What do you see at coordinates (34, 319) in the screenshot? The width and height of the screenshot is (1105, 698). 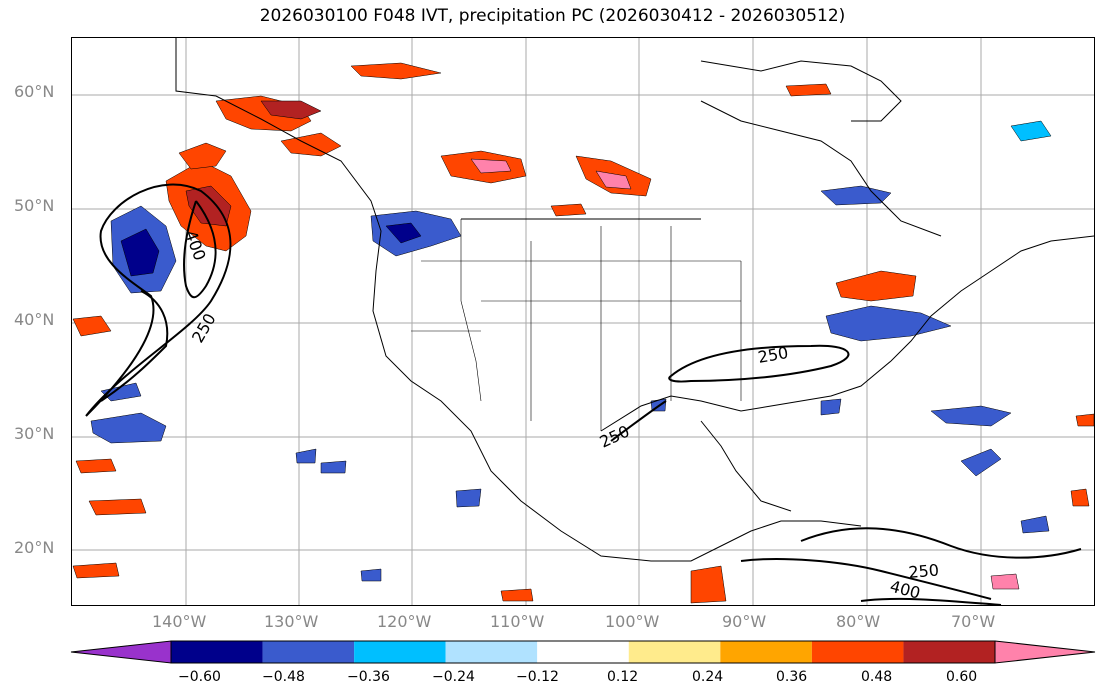 I see `lat-label-40: 40°N` at bounding box center [34, 319].